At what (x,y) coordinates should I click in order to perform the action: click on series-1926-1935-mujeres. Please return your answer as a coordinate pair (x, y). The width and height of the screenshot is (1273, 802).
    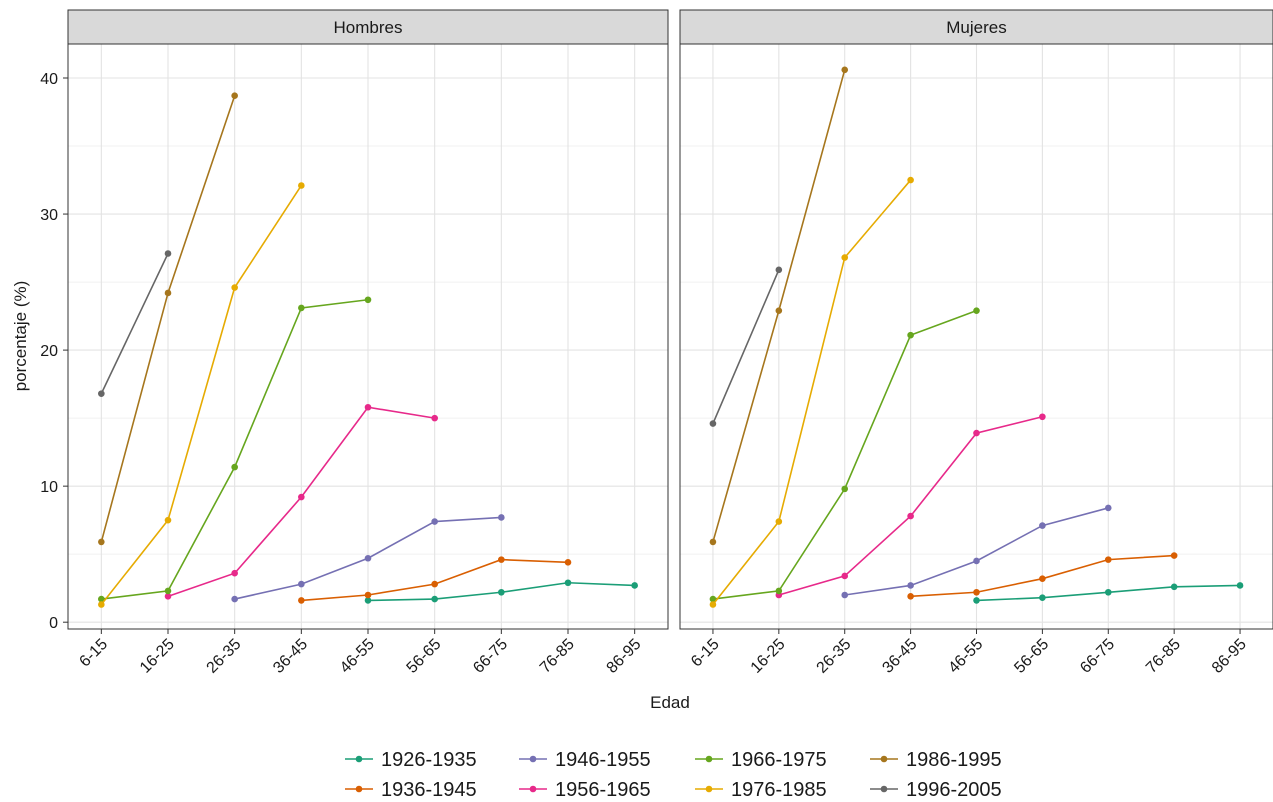
    Looking at the image, I should click on (1108, 593).